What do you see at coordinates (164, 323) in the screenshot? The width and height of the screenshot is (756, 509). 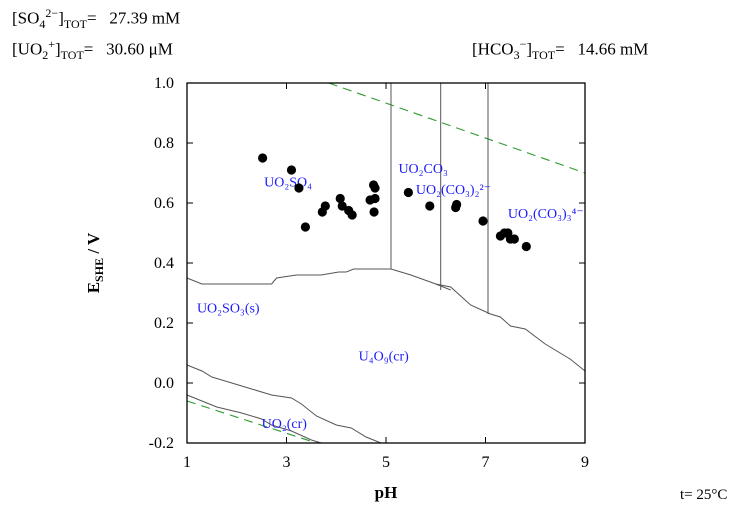 I see `y-tick-label: 0.2` at bounding box center [164, 323].